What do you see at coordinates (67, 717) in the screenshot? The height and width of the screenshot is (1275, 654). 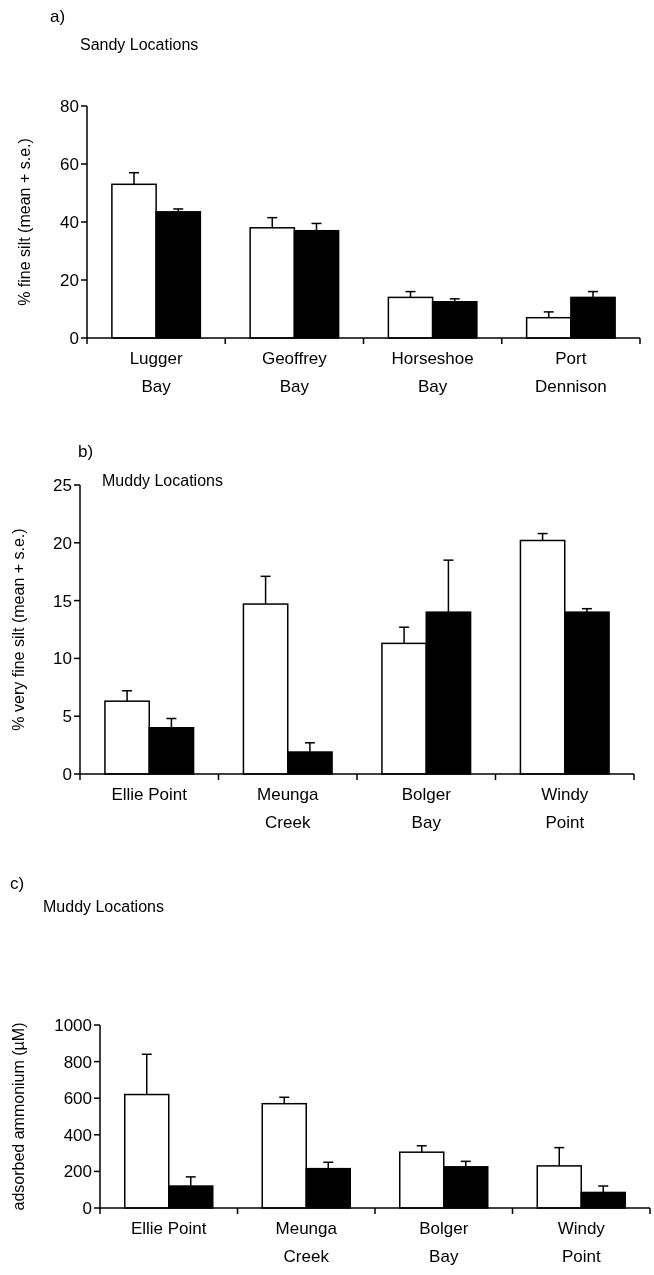 I see `y-tick-label: 5` at bounding box center [67, 717].